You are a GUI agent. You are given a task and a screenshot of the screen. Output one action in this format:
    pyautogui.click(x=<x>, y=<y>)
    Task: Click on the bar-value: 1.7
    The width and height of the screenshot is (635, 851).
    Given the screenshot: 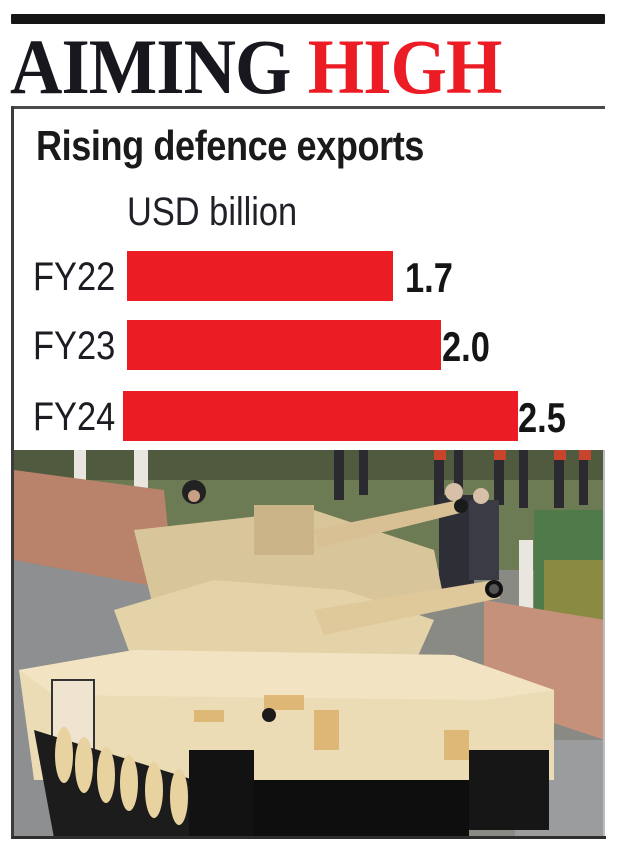 What is the action you would take?
    pyautogui.click(x=429, y=277)
    